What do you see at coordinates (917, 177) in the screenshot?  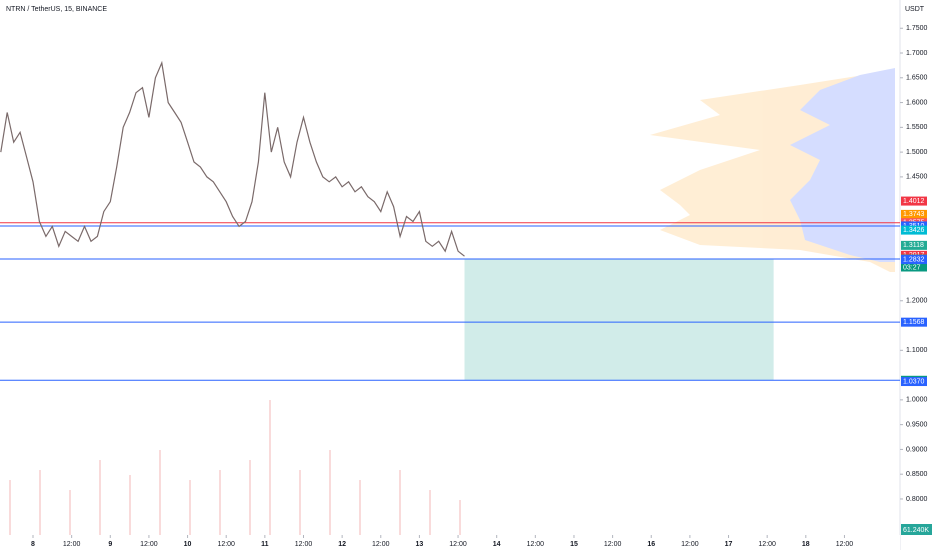 I see `y-tick-label: 1.4500` at bounding box center [917, 177].